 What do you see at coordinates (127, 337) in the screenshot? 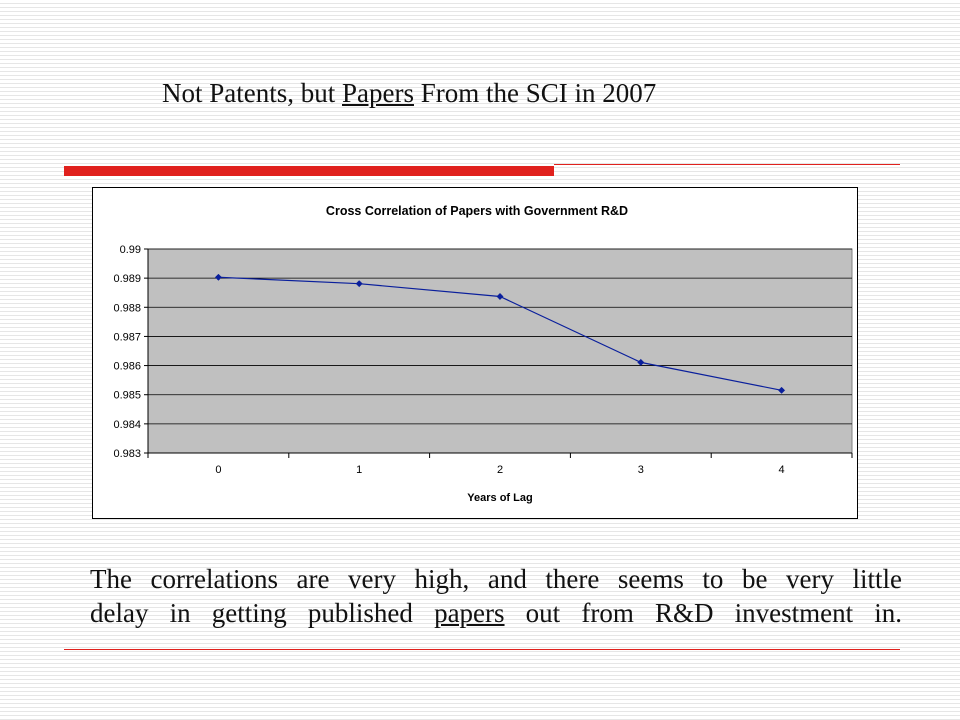
I see `y-tick-label: 0.987` at bounding box center [127, 337].